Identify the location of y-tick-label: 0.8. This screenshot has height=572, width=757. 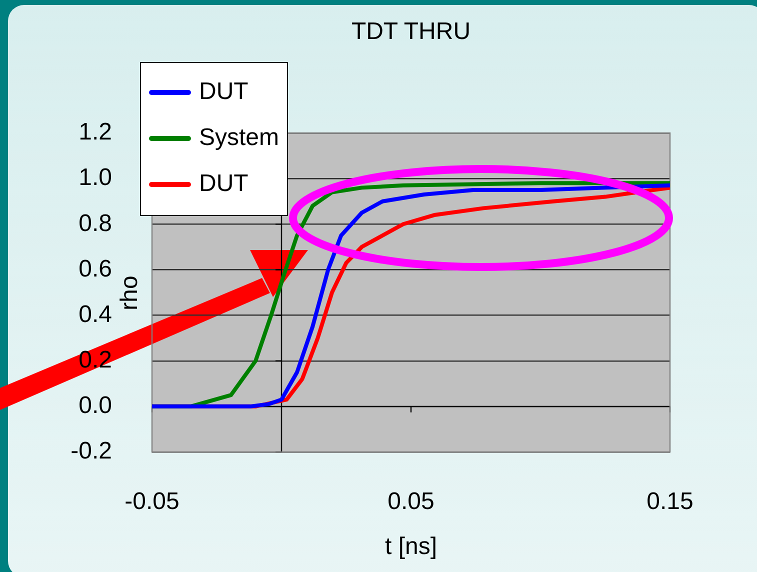
(95, 223).